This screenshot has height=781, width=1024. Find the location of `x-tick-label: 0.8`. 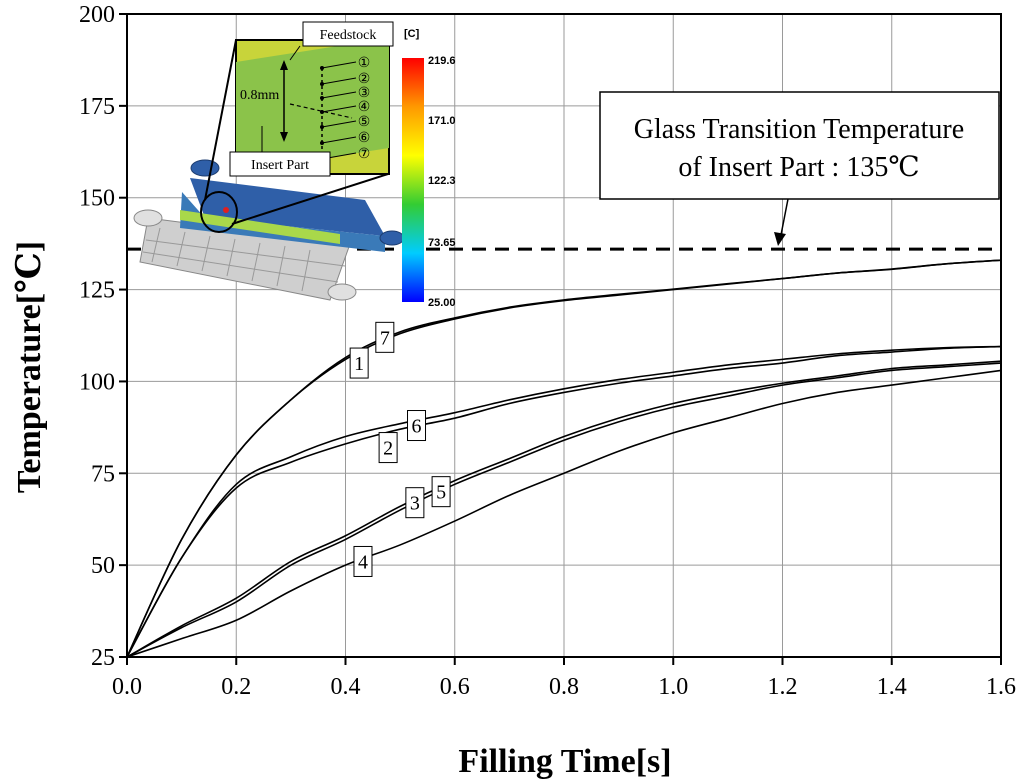

x-tick-label: 0.8 is located at coordinates (564, 687).